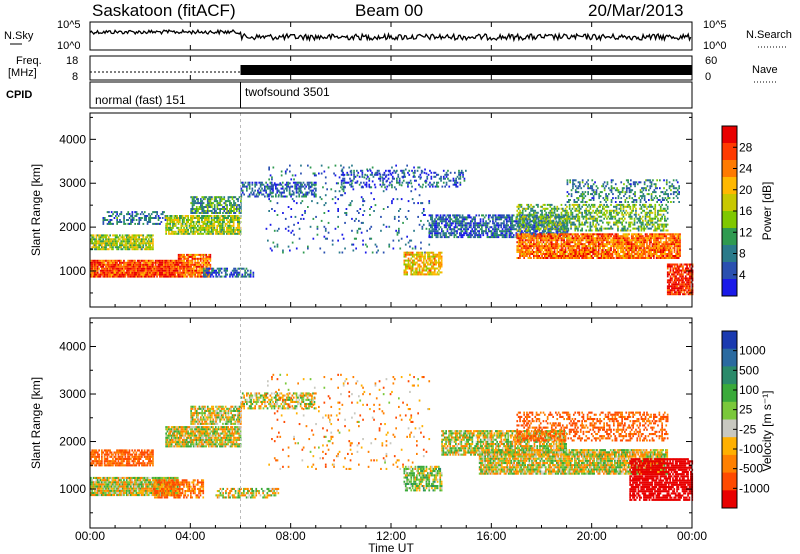 The image size is (800, 554). Describe the element at coordinates (711, 61) in the screenshot. I see `nave-tick-top: 60` at that location.